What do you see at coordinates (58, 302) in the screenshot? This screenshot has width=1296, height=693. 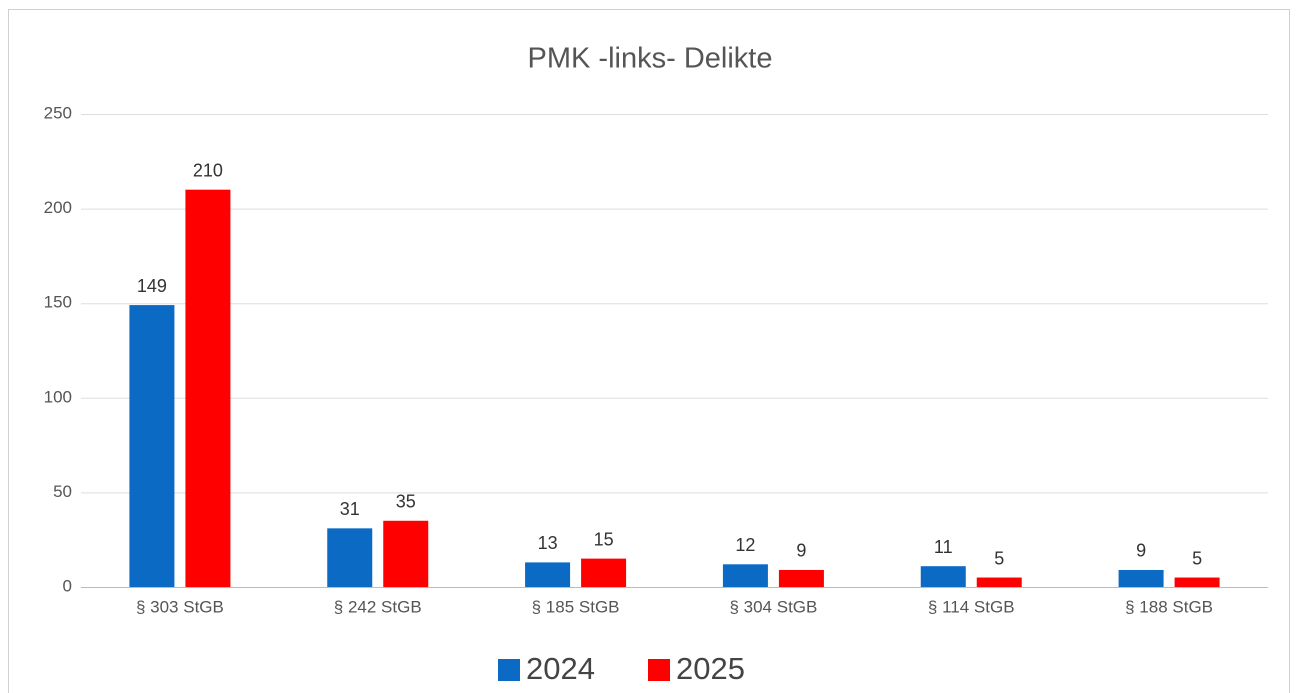 I see `y-tick-label: 150` at bounding box center [58, 302].